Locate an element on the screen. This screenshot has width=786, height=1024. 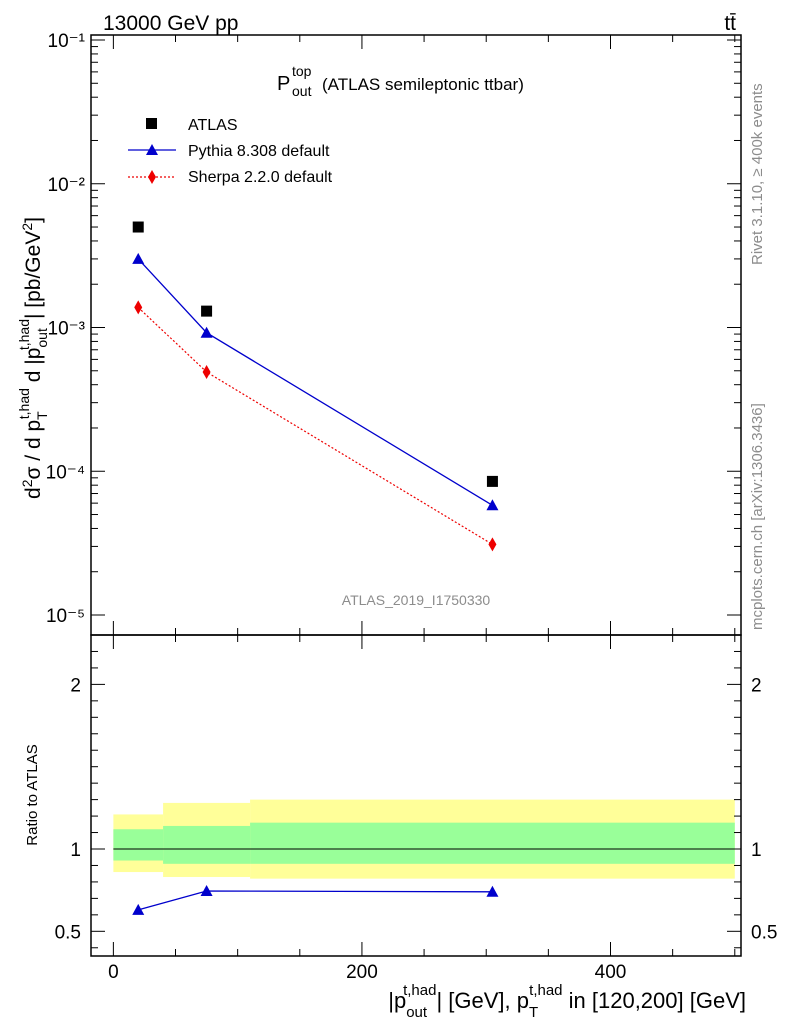
title-sub: out is located at coordinates (302, 91).